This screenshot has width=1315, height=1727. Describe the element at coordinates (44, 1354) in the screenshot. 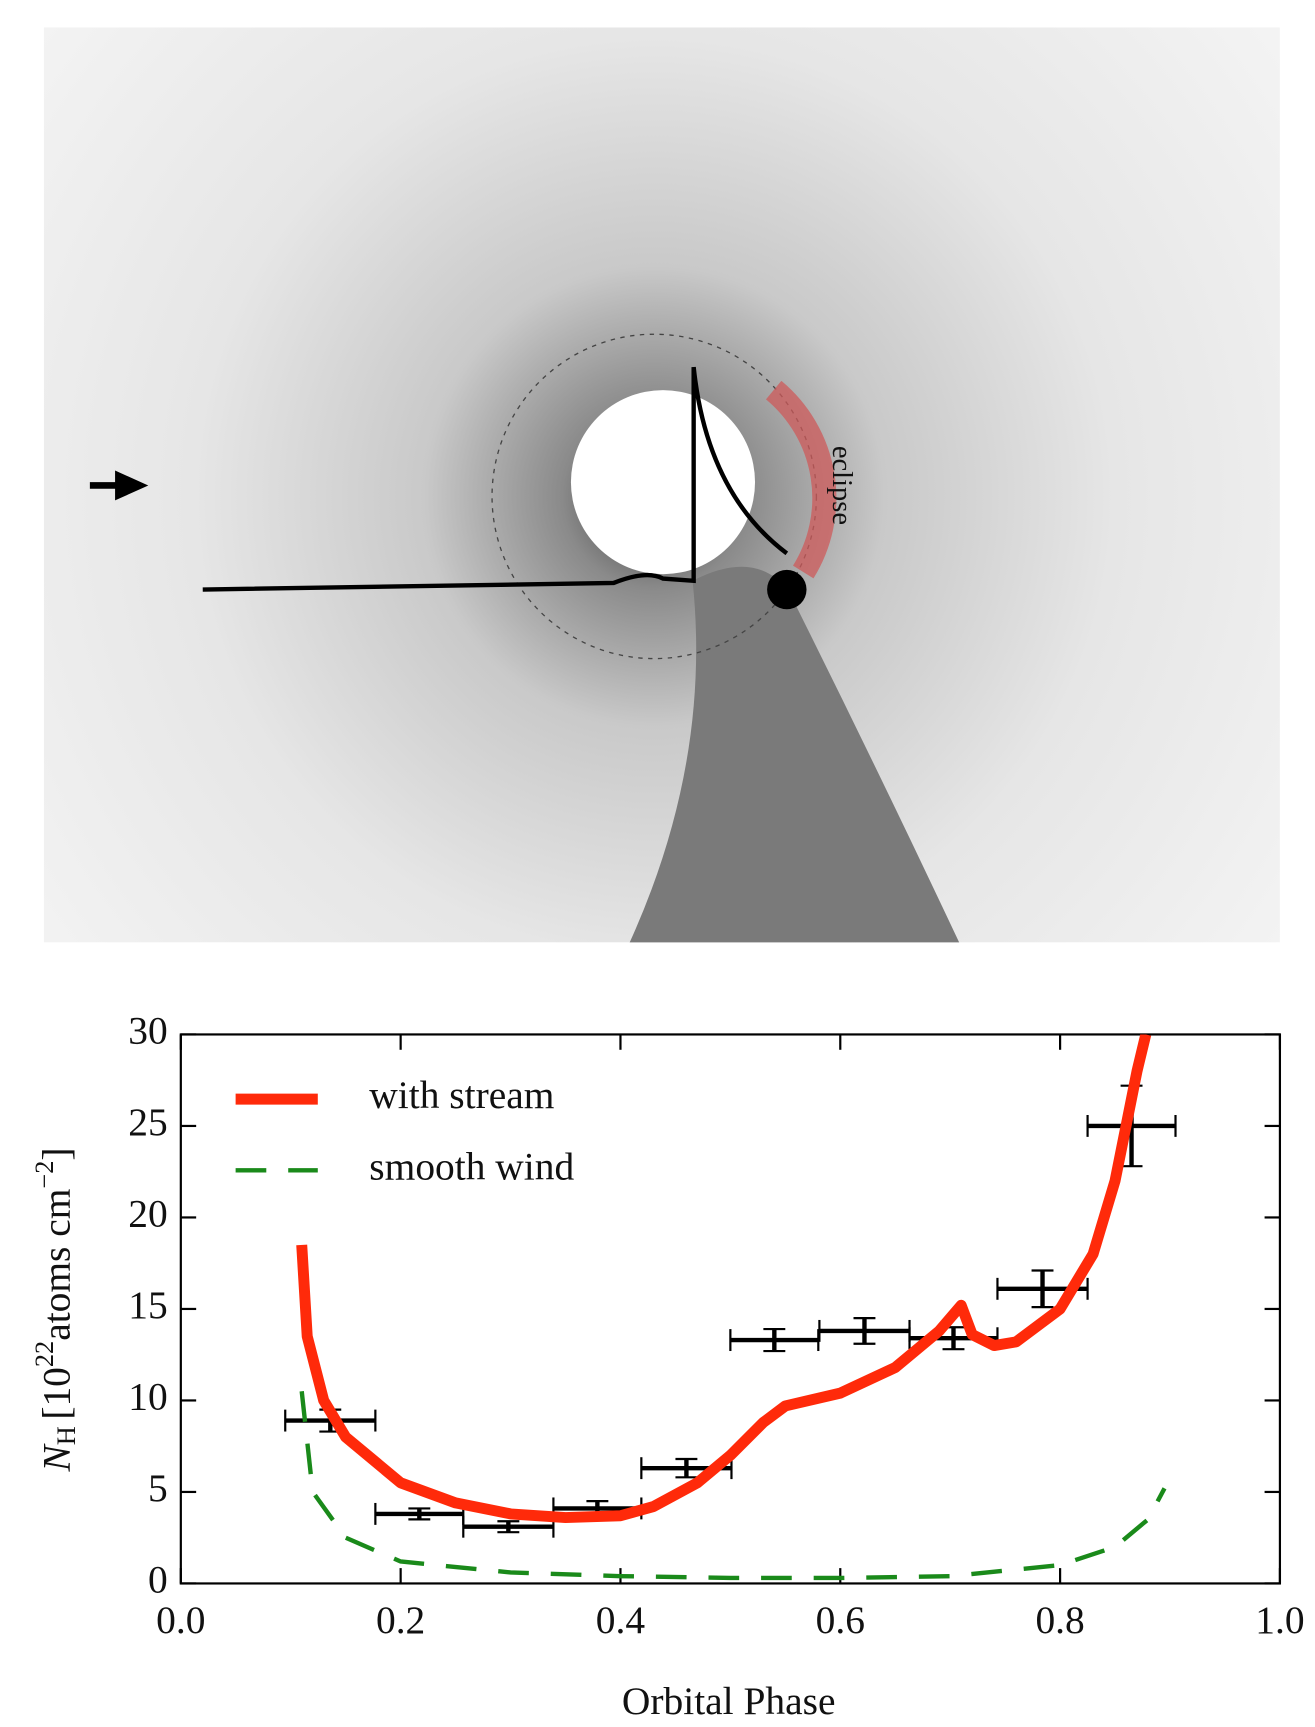

I see `y-label-part: 22` at that location.